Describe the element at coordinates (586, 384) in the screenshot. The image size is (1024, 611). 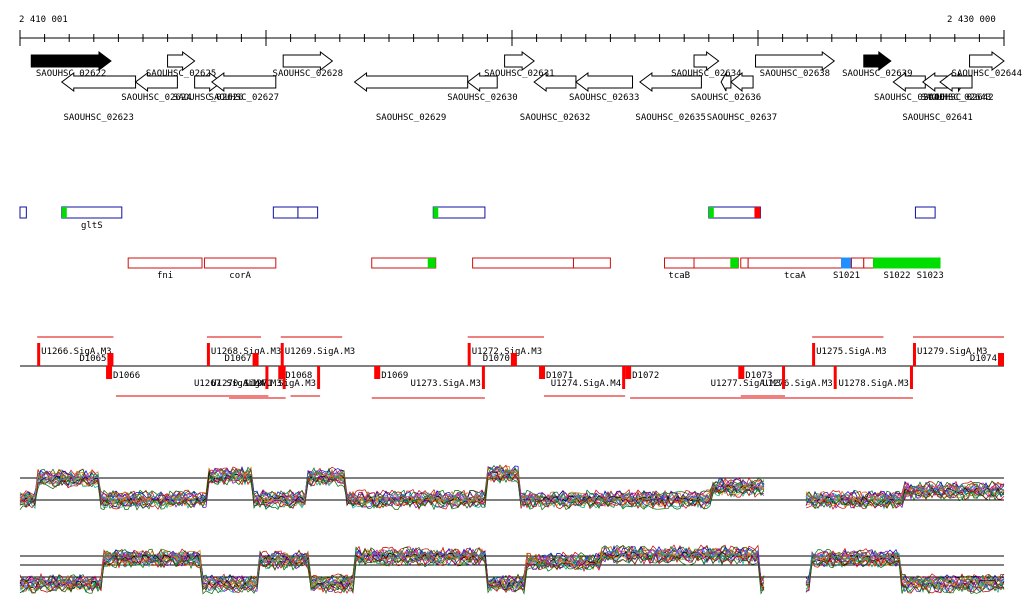
I see `transcript-label: U1274.SigA.M4` at that location.